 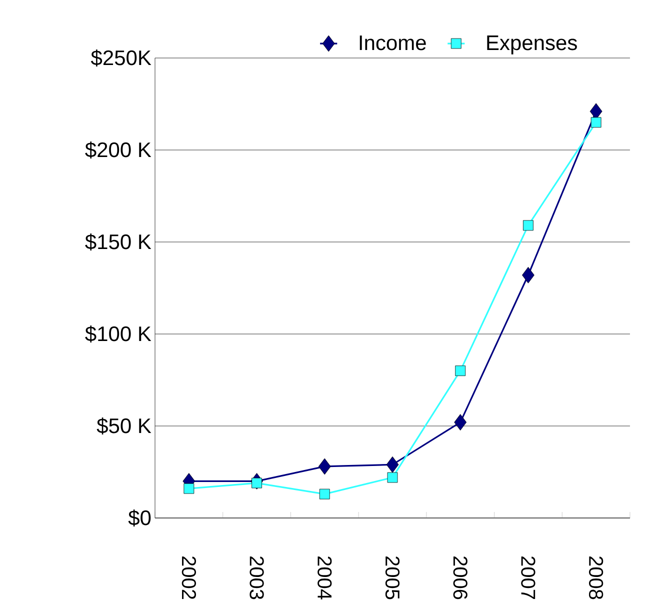 What do you see at coordinates (532, 45) in the screenshot?
I see `legend-label: Expenses` at bounding box center [532, 45].